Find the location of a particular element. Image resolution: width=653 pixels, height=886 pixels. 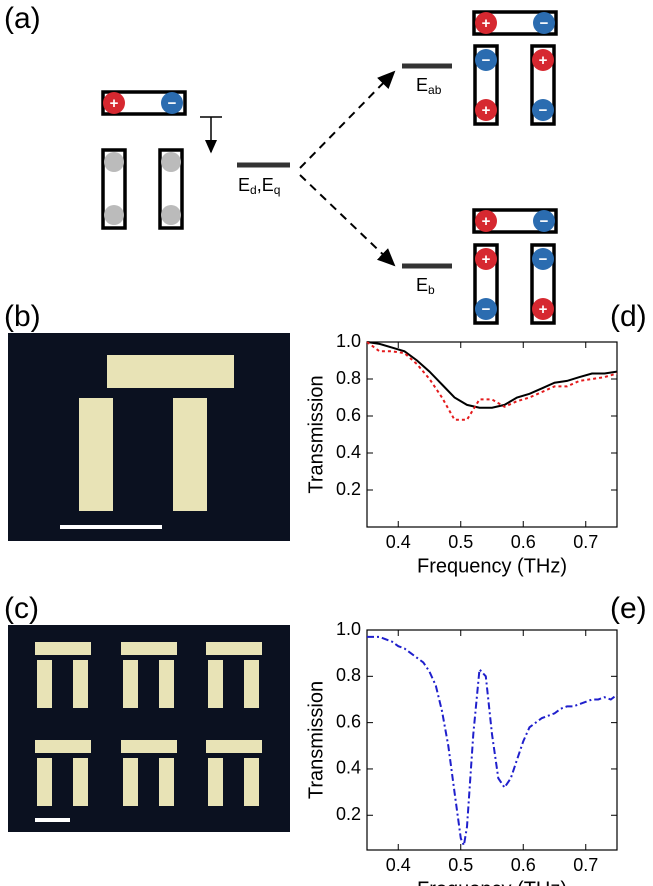

photo-background is located at coordinates (149, 728).